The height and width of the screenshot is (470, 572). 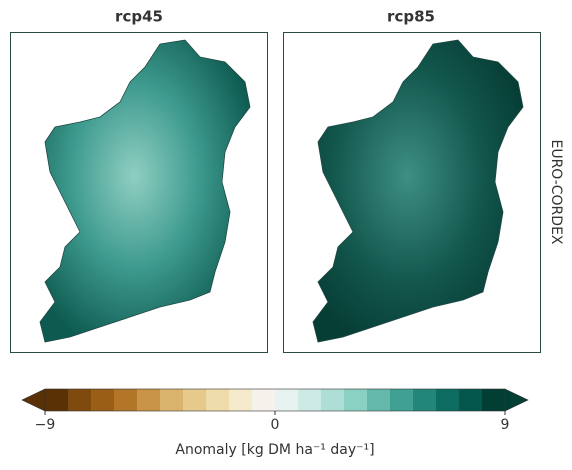 What do you see at coordinates (411, 17) in the screenshot?
I see `panel-title: rcp85` at bounding box center [411, 17].